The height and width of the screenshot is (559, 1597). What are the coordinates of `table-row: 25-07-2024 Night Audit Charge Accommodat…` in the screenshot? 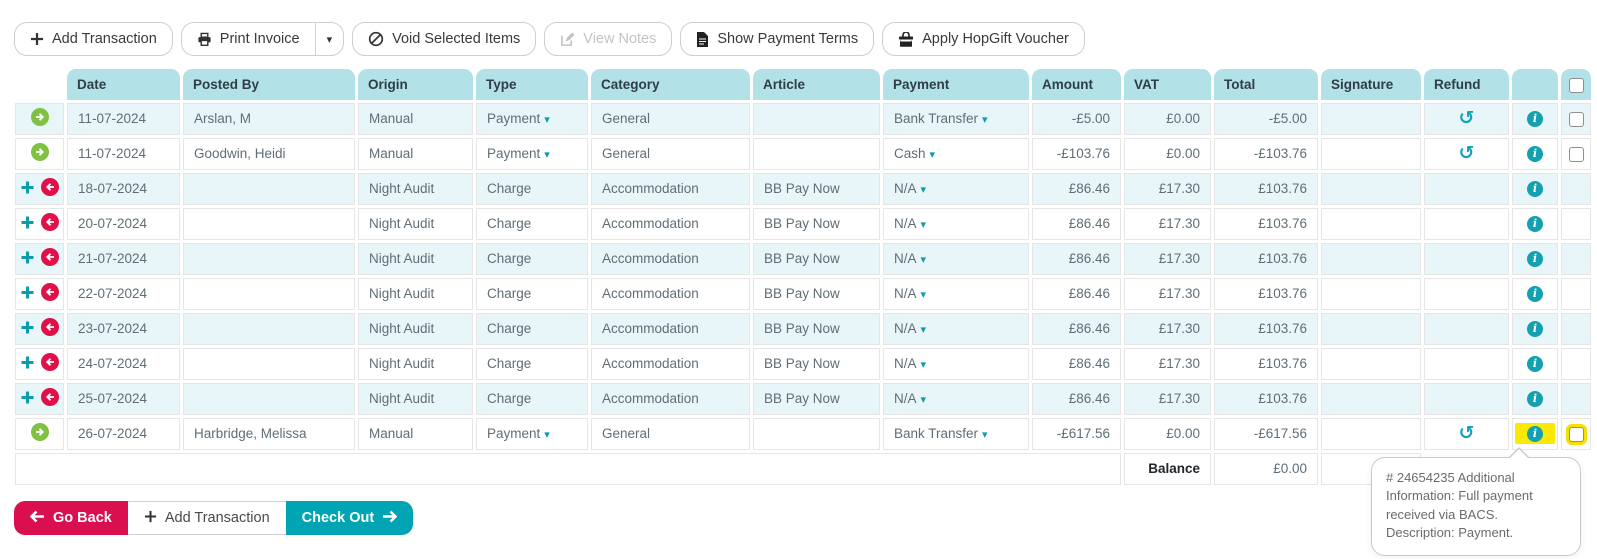 It's located at (803, 398).